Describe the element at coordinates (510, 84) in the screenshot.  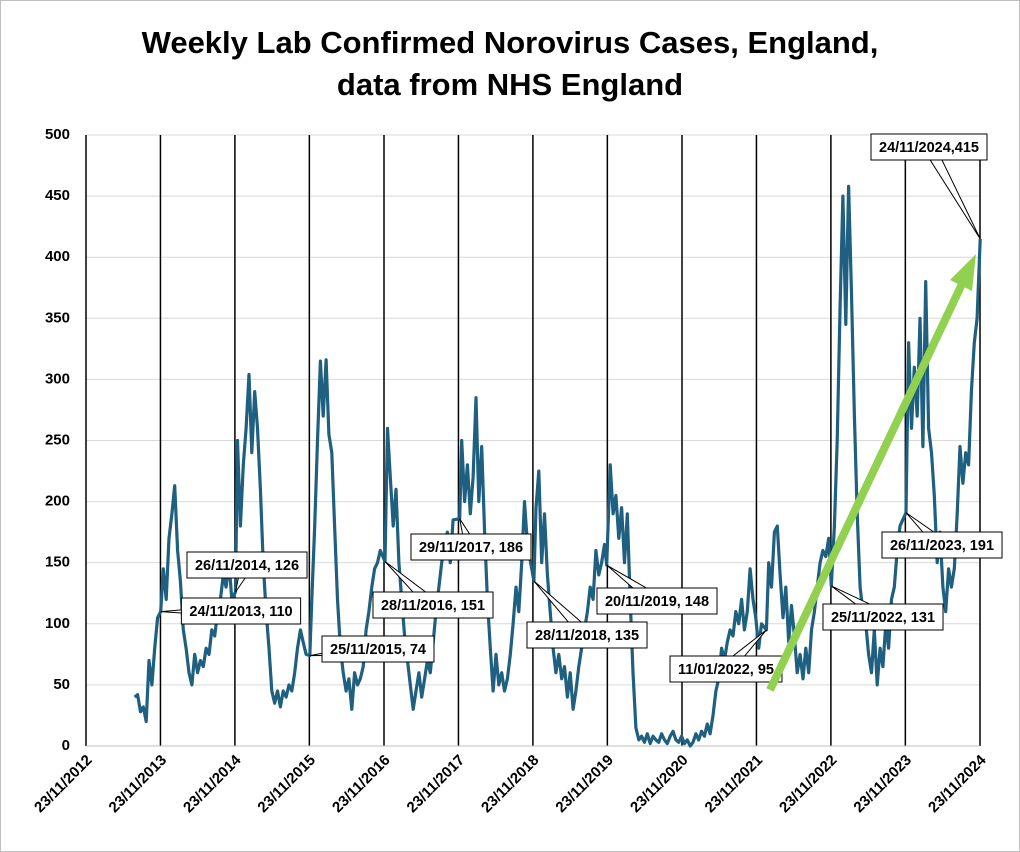
I see `chart-subtitle: data from NHS England` at that location.